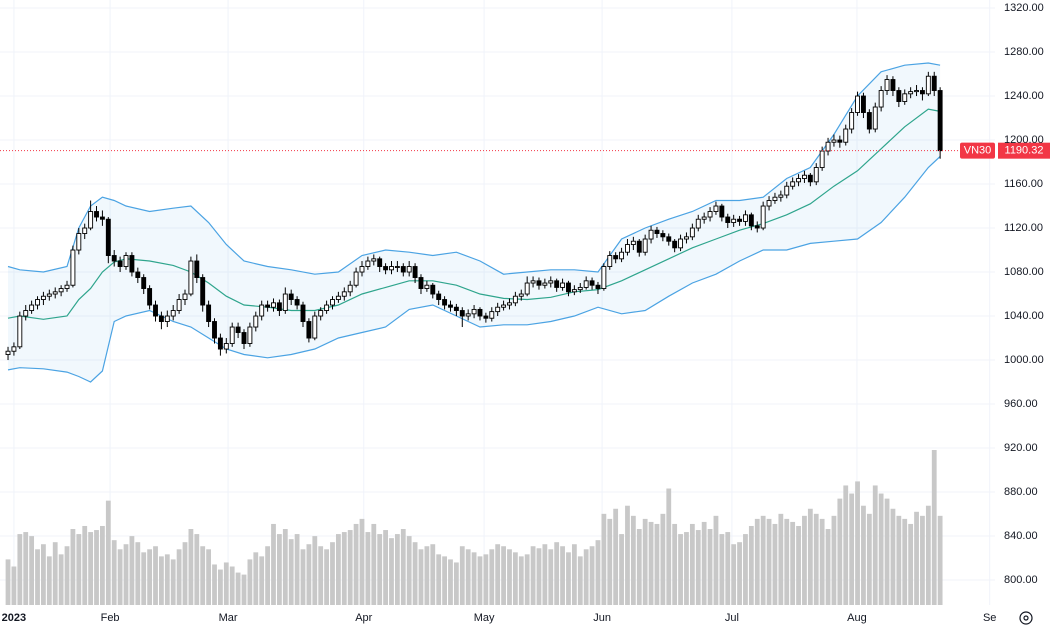  Describe the element at coordinates (525, 150) in the screenshot. I see `last-price: VN30 1190.32` at that location.